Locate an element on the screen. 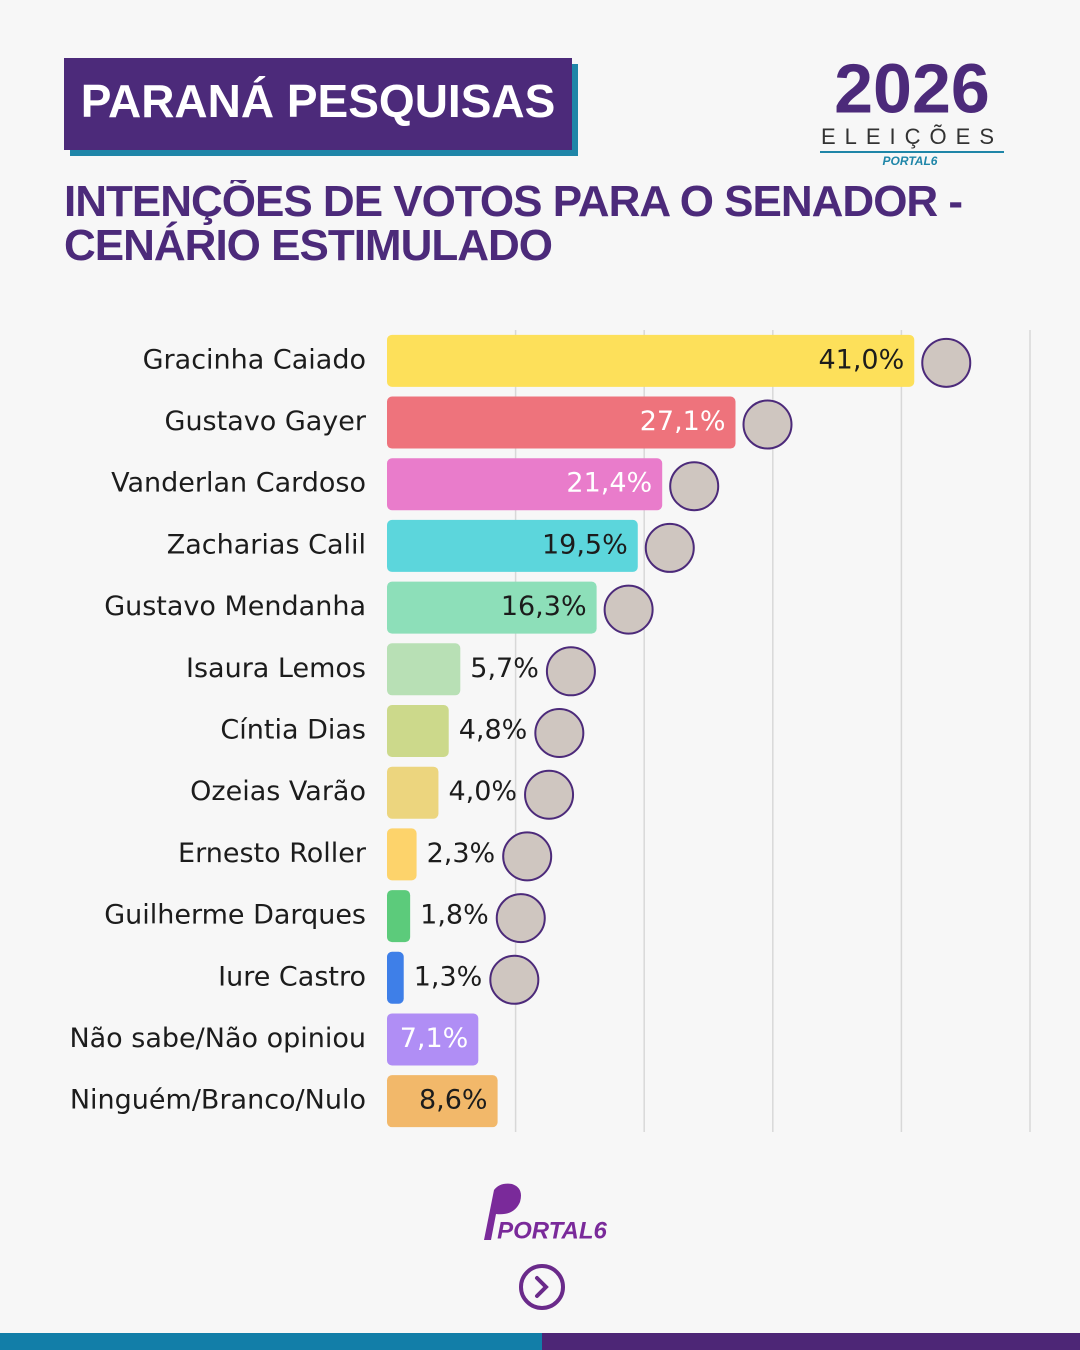  footer-brand: PORTAL6 is located at coordinates (552, 1230).